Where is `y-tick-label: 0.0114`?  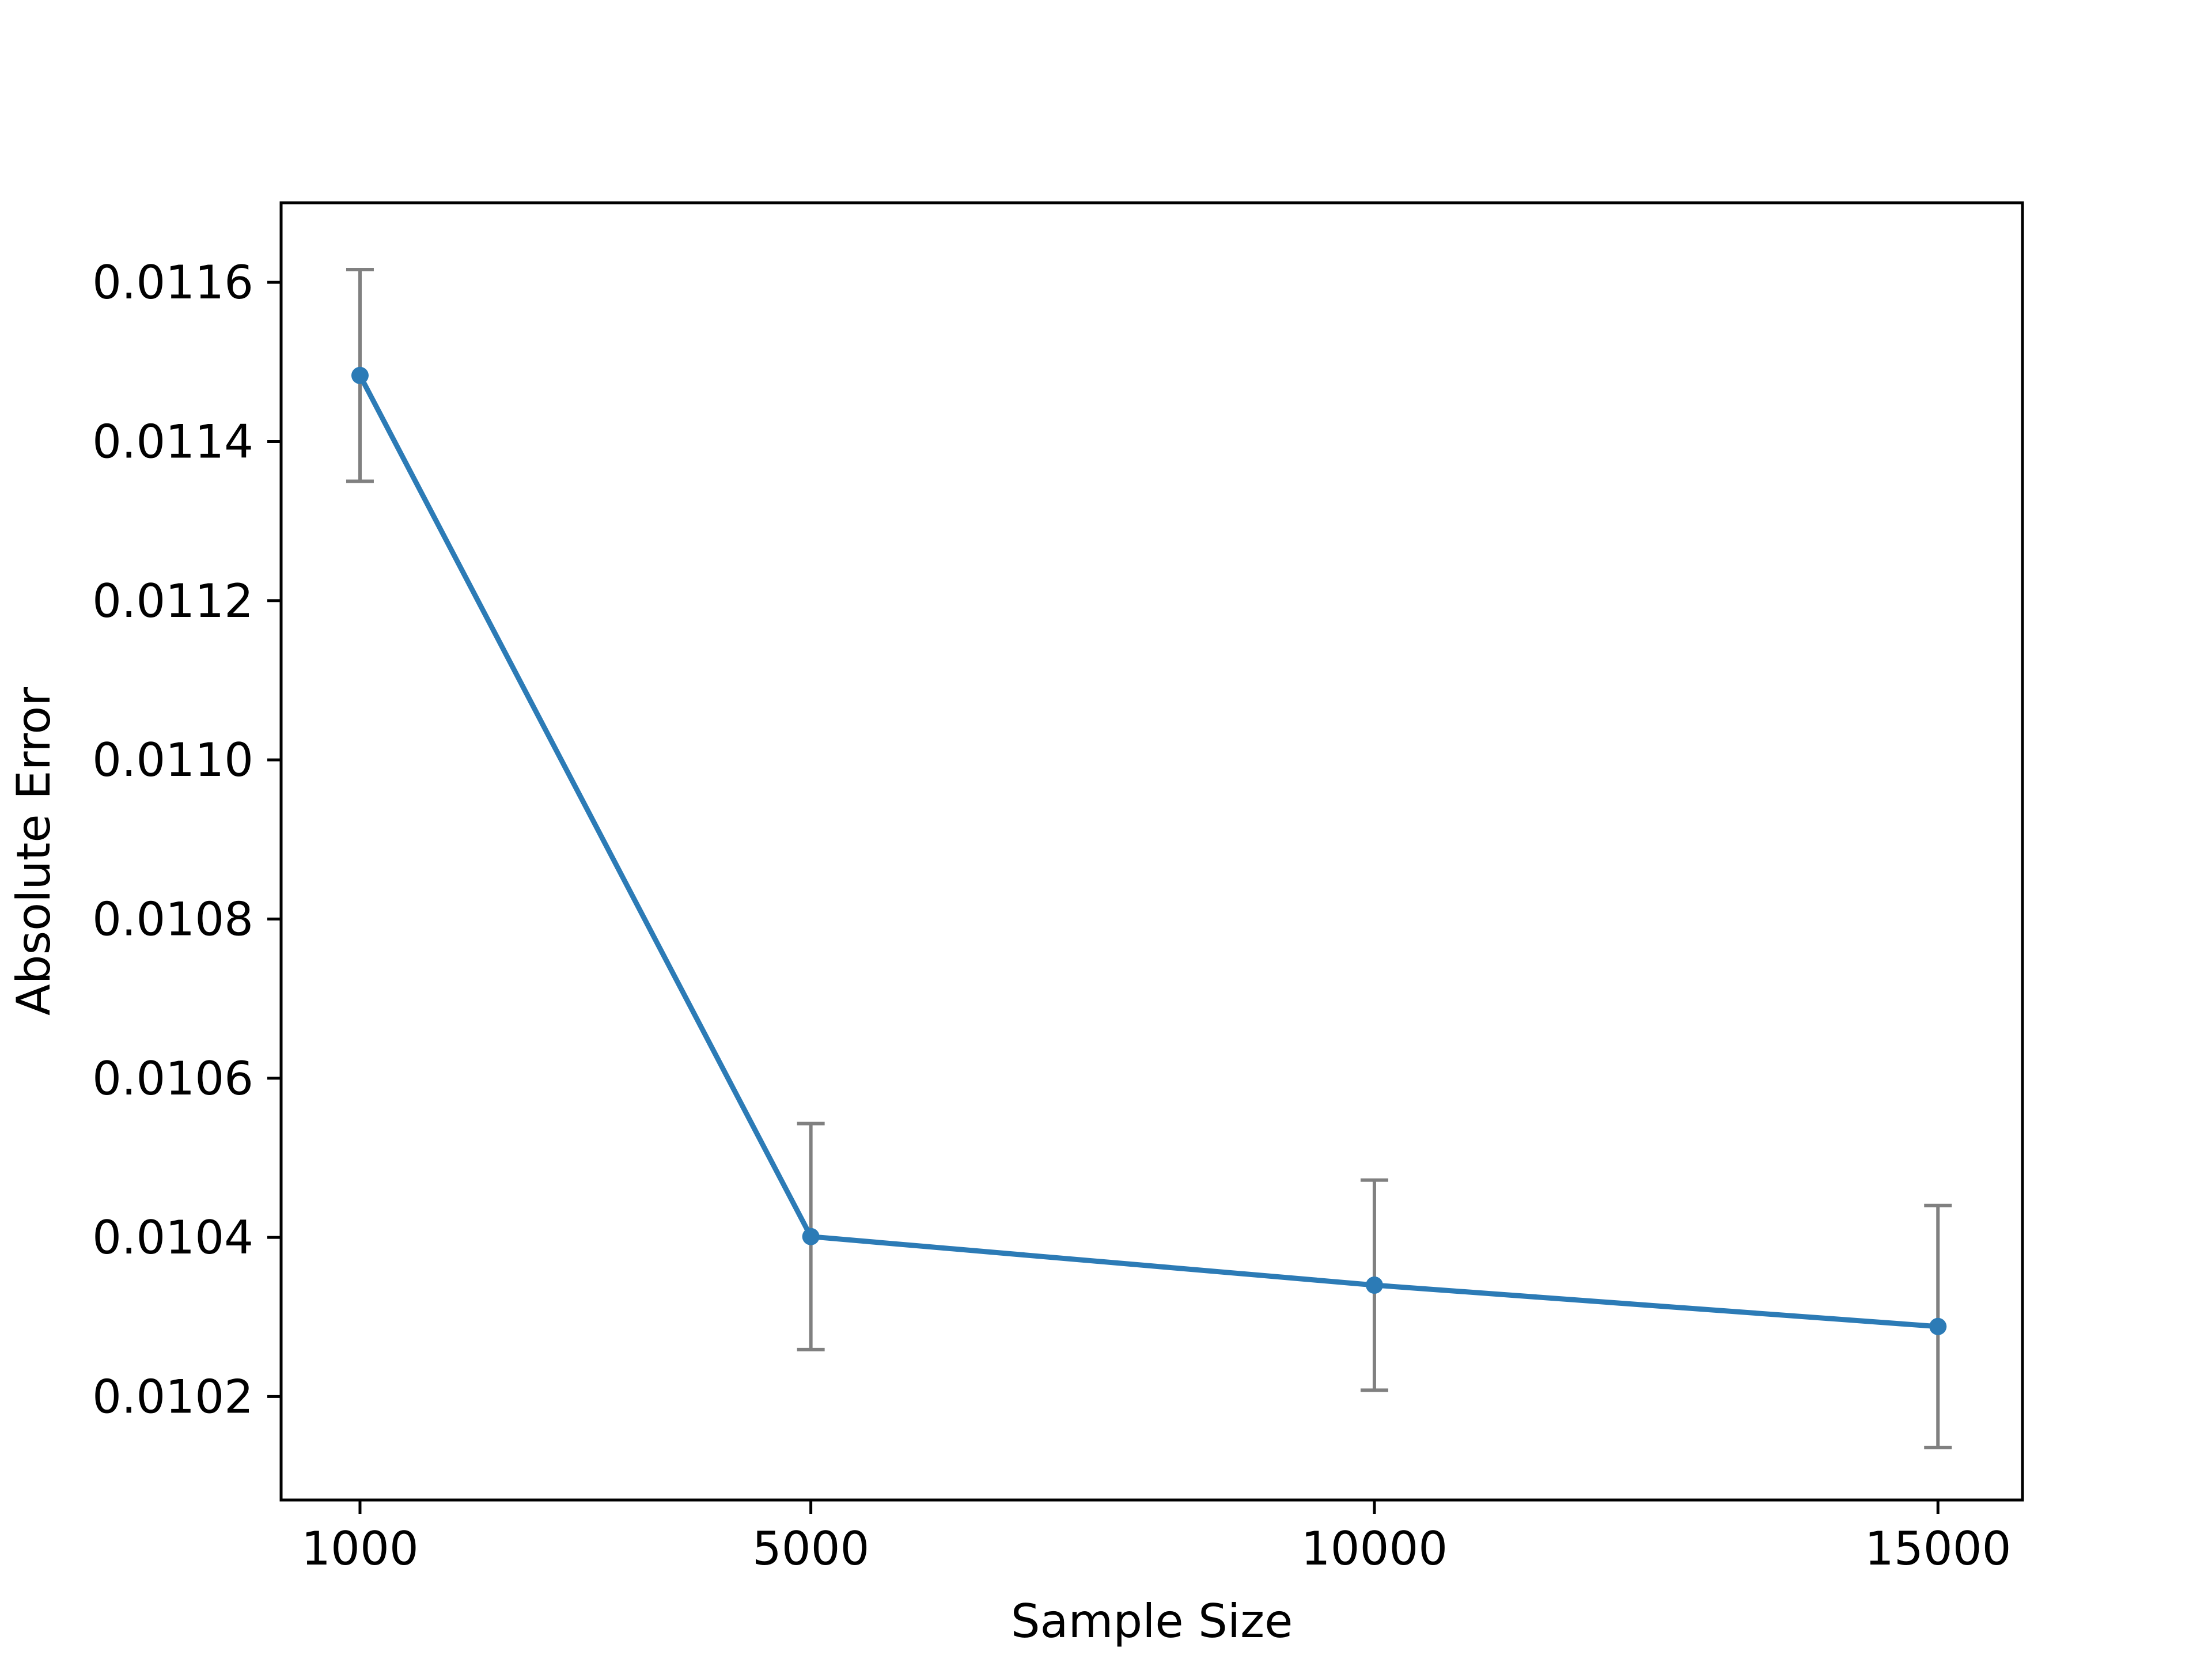 y-tick-label: 0.0114 is located at coordinates (172, 441).